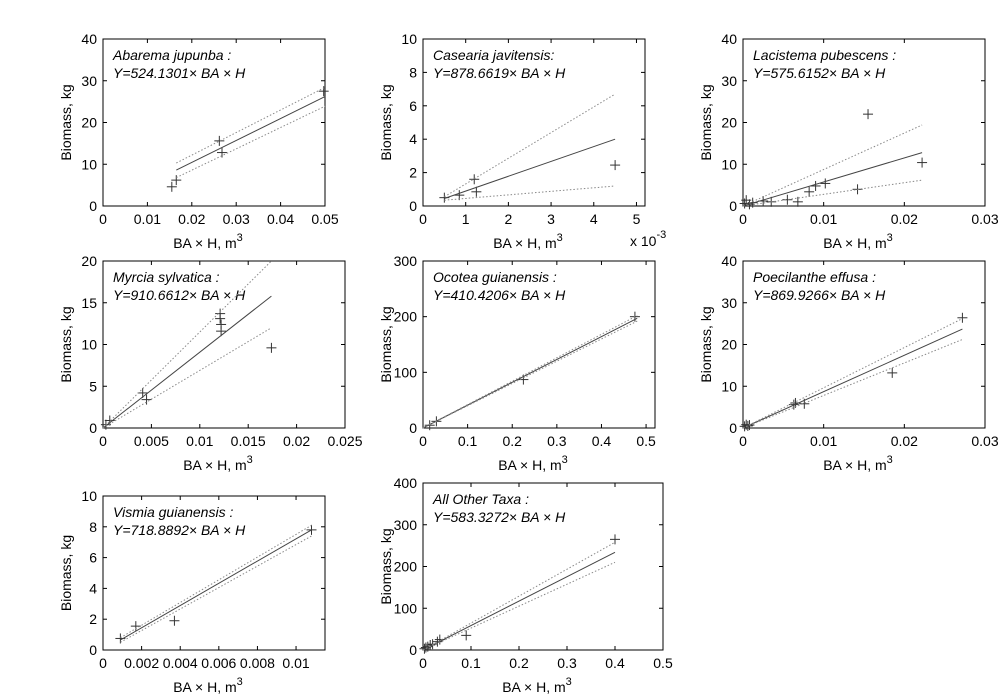 This screenshot has width=1000, height=694. What do you see at coordinates (852, 384) in the screenshot?
I see `chart-6-ci-lower-line` at bounding box center [852, 384].